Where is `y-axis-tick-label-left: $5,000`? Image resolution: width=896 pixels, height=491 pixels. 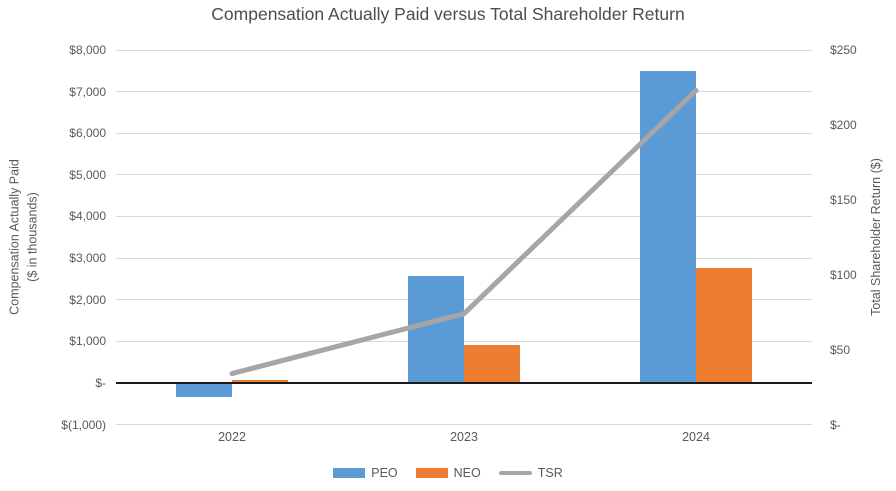
y-axis-tick-label-left: $5,000 is located at coordinates (87, 174).